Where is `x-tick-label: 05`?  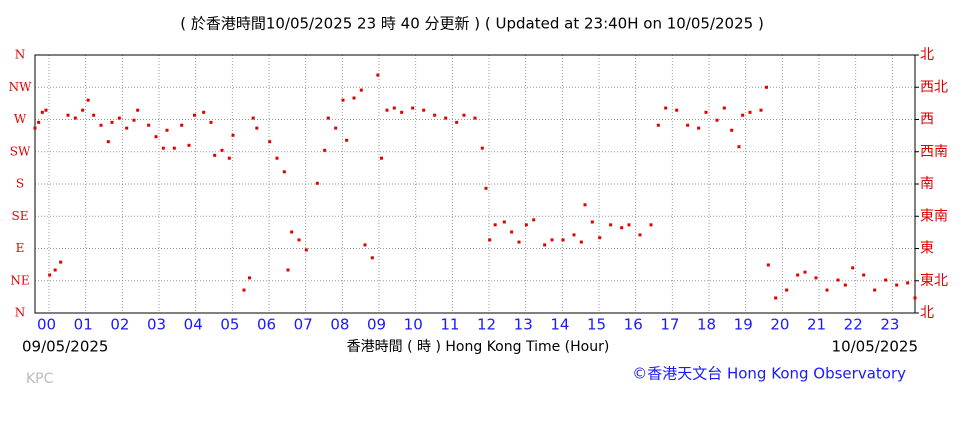
x-tick-label: 05 is located at coordinates (229, 325).